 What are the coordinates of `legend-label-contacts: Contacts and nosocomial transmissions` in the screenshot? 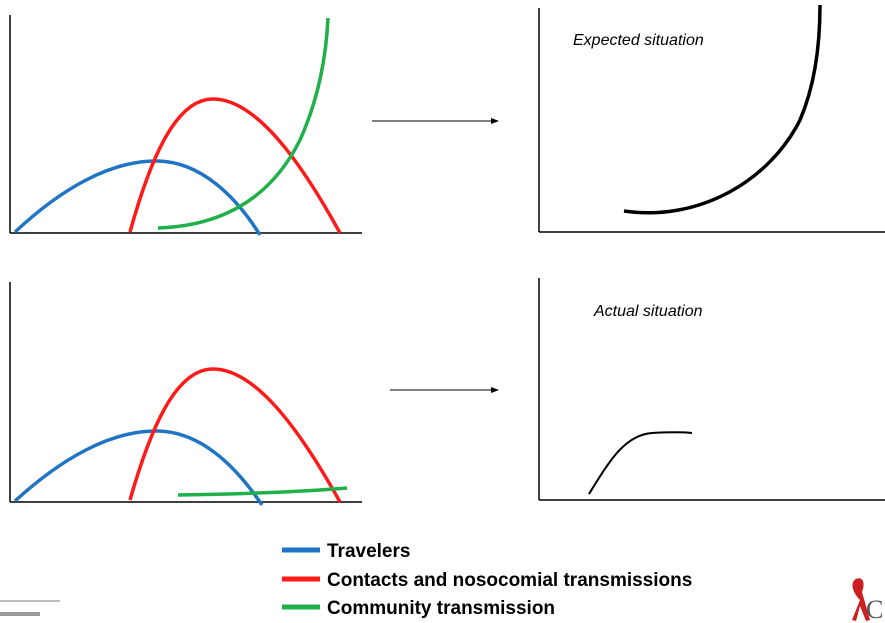 It's located at (509, 580).